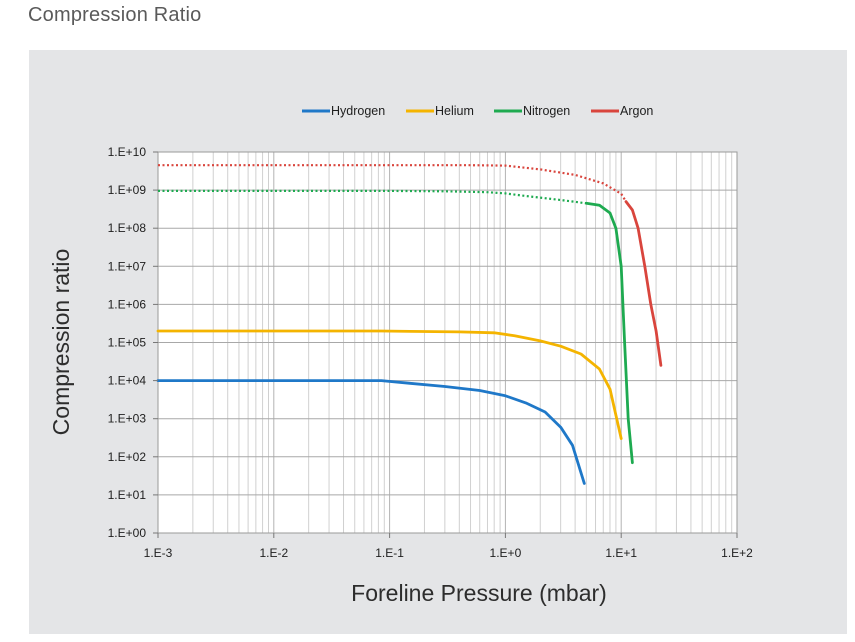  Describe the element at coordinates (479, 593) in the screenshot. I see `x-axis-title: Foreline Pressure (mbar)` at that location.